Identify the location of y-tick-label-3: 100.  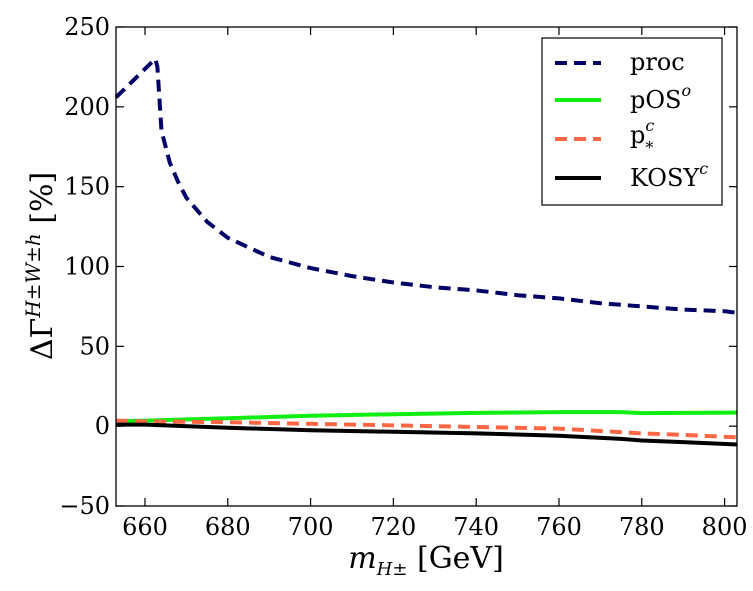
(87, 267).